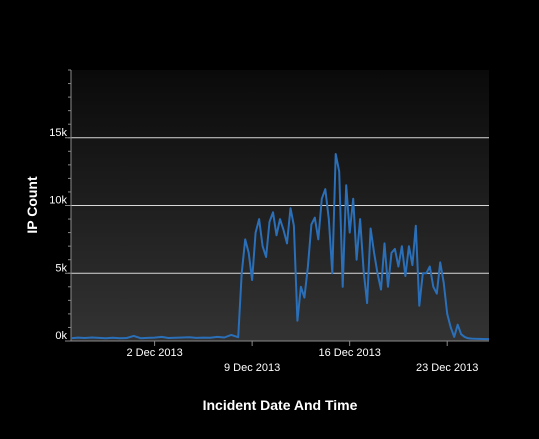 The image size is (539, 439). What do you see at coordinates (252, 368) in the screenshot?
I see `x-tick-label: 9 Dec 2013` at bounding box center [252, 368].